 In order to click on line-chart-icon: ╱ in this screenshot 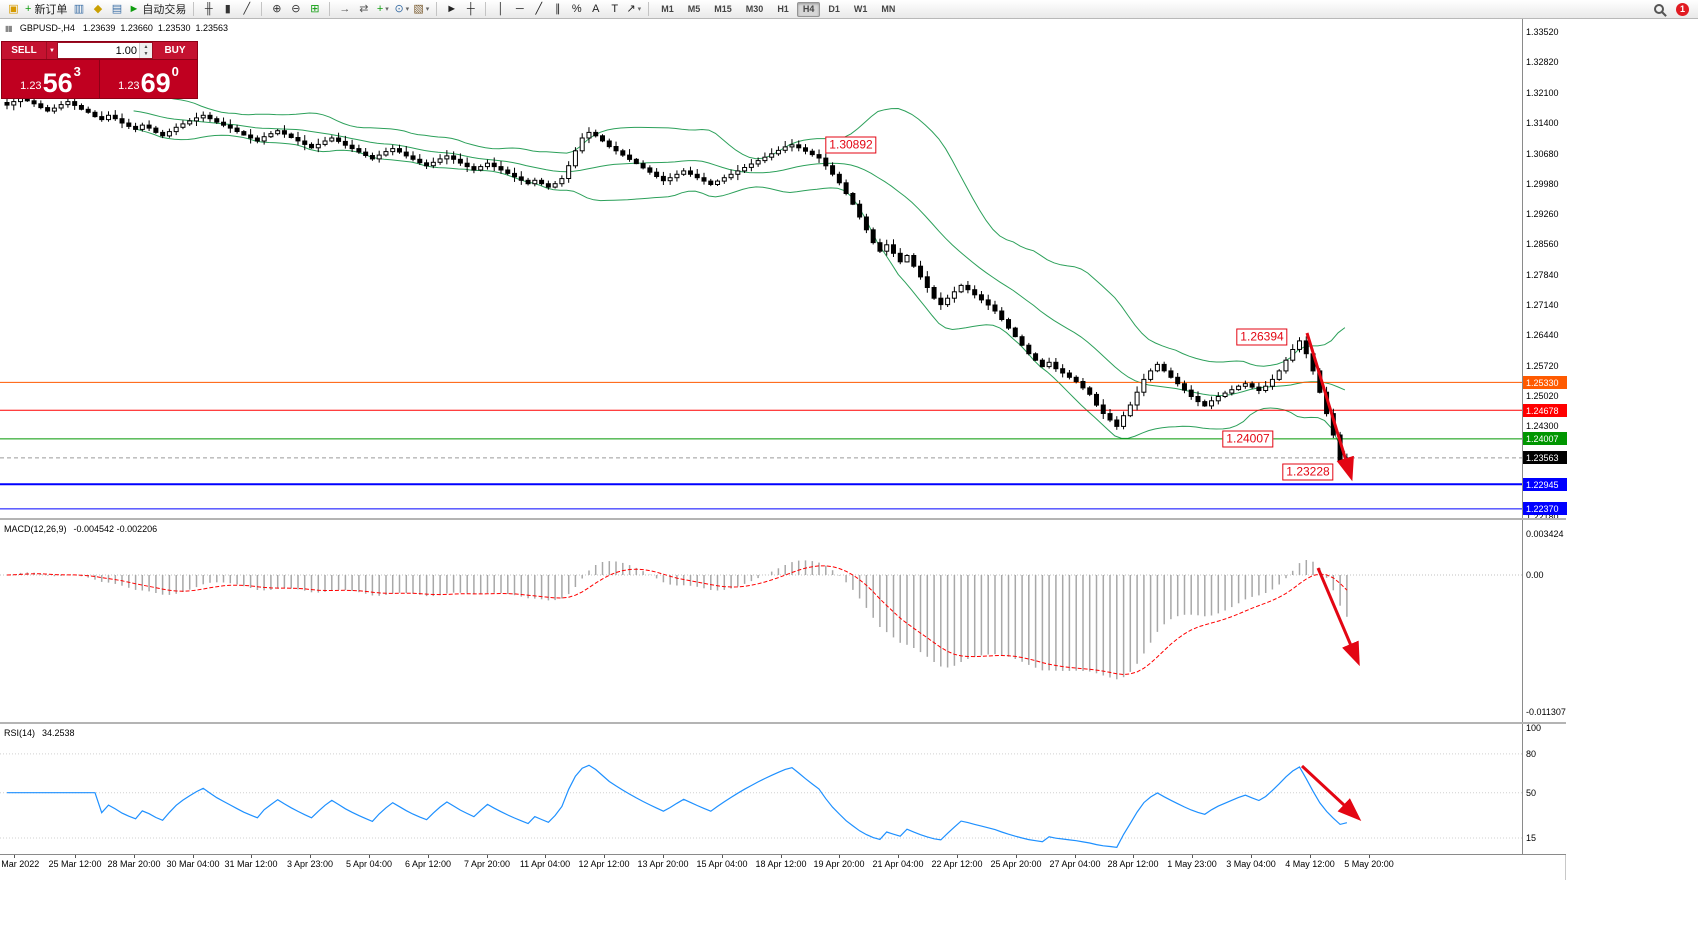, I will do `click(247, 8)`.